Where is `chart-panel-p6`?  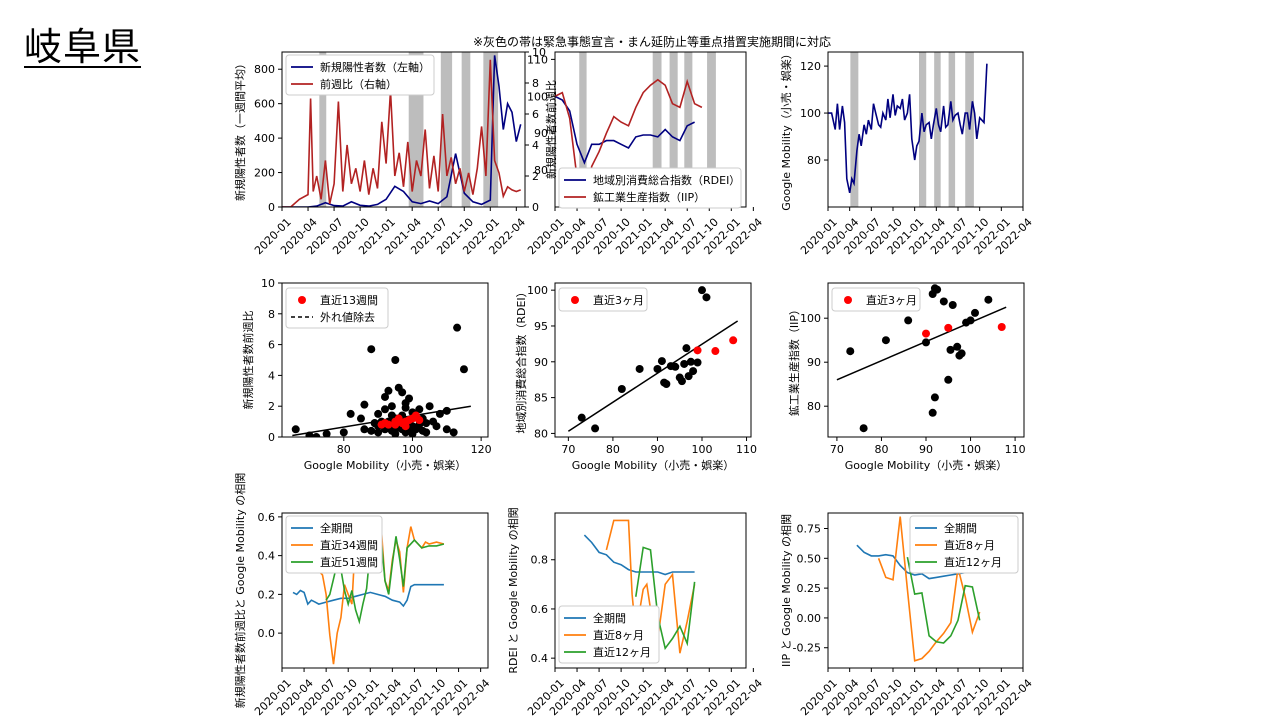
chart-panel-p6 is located at coordinates (924, 361).